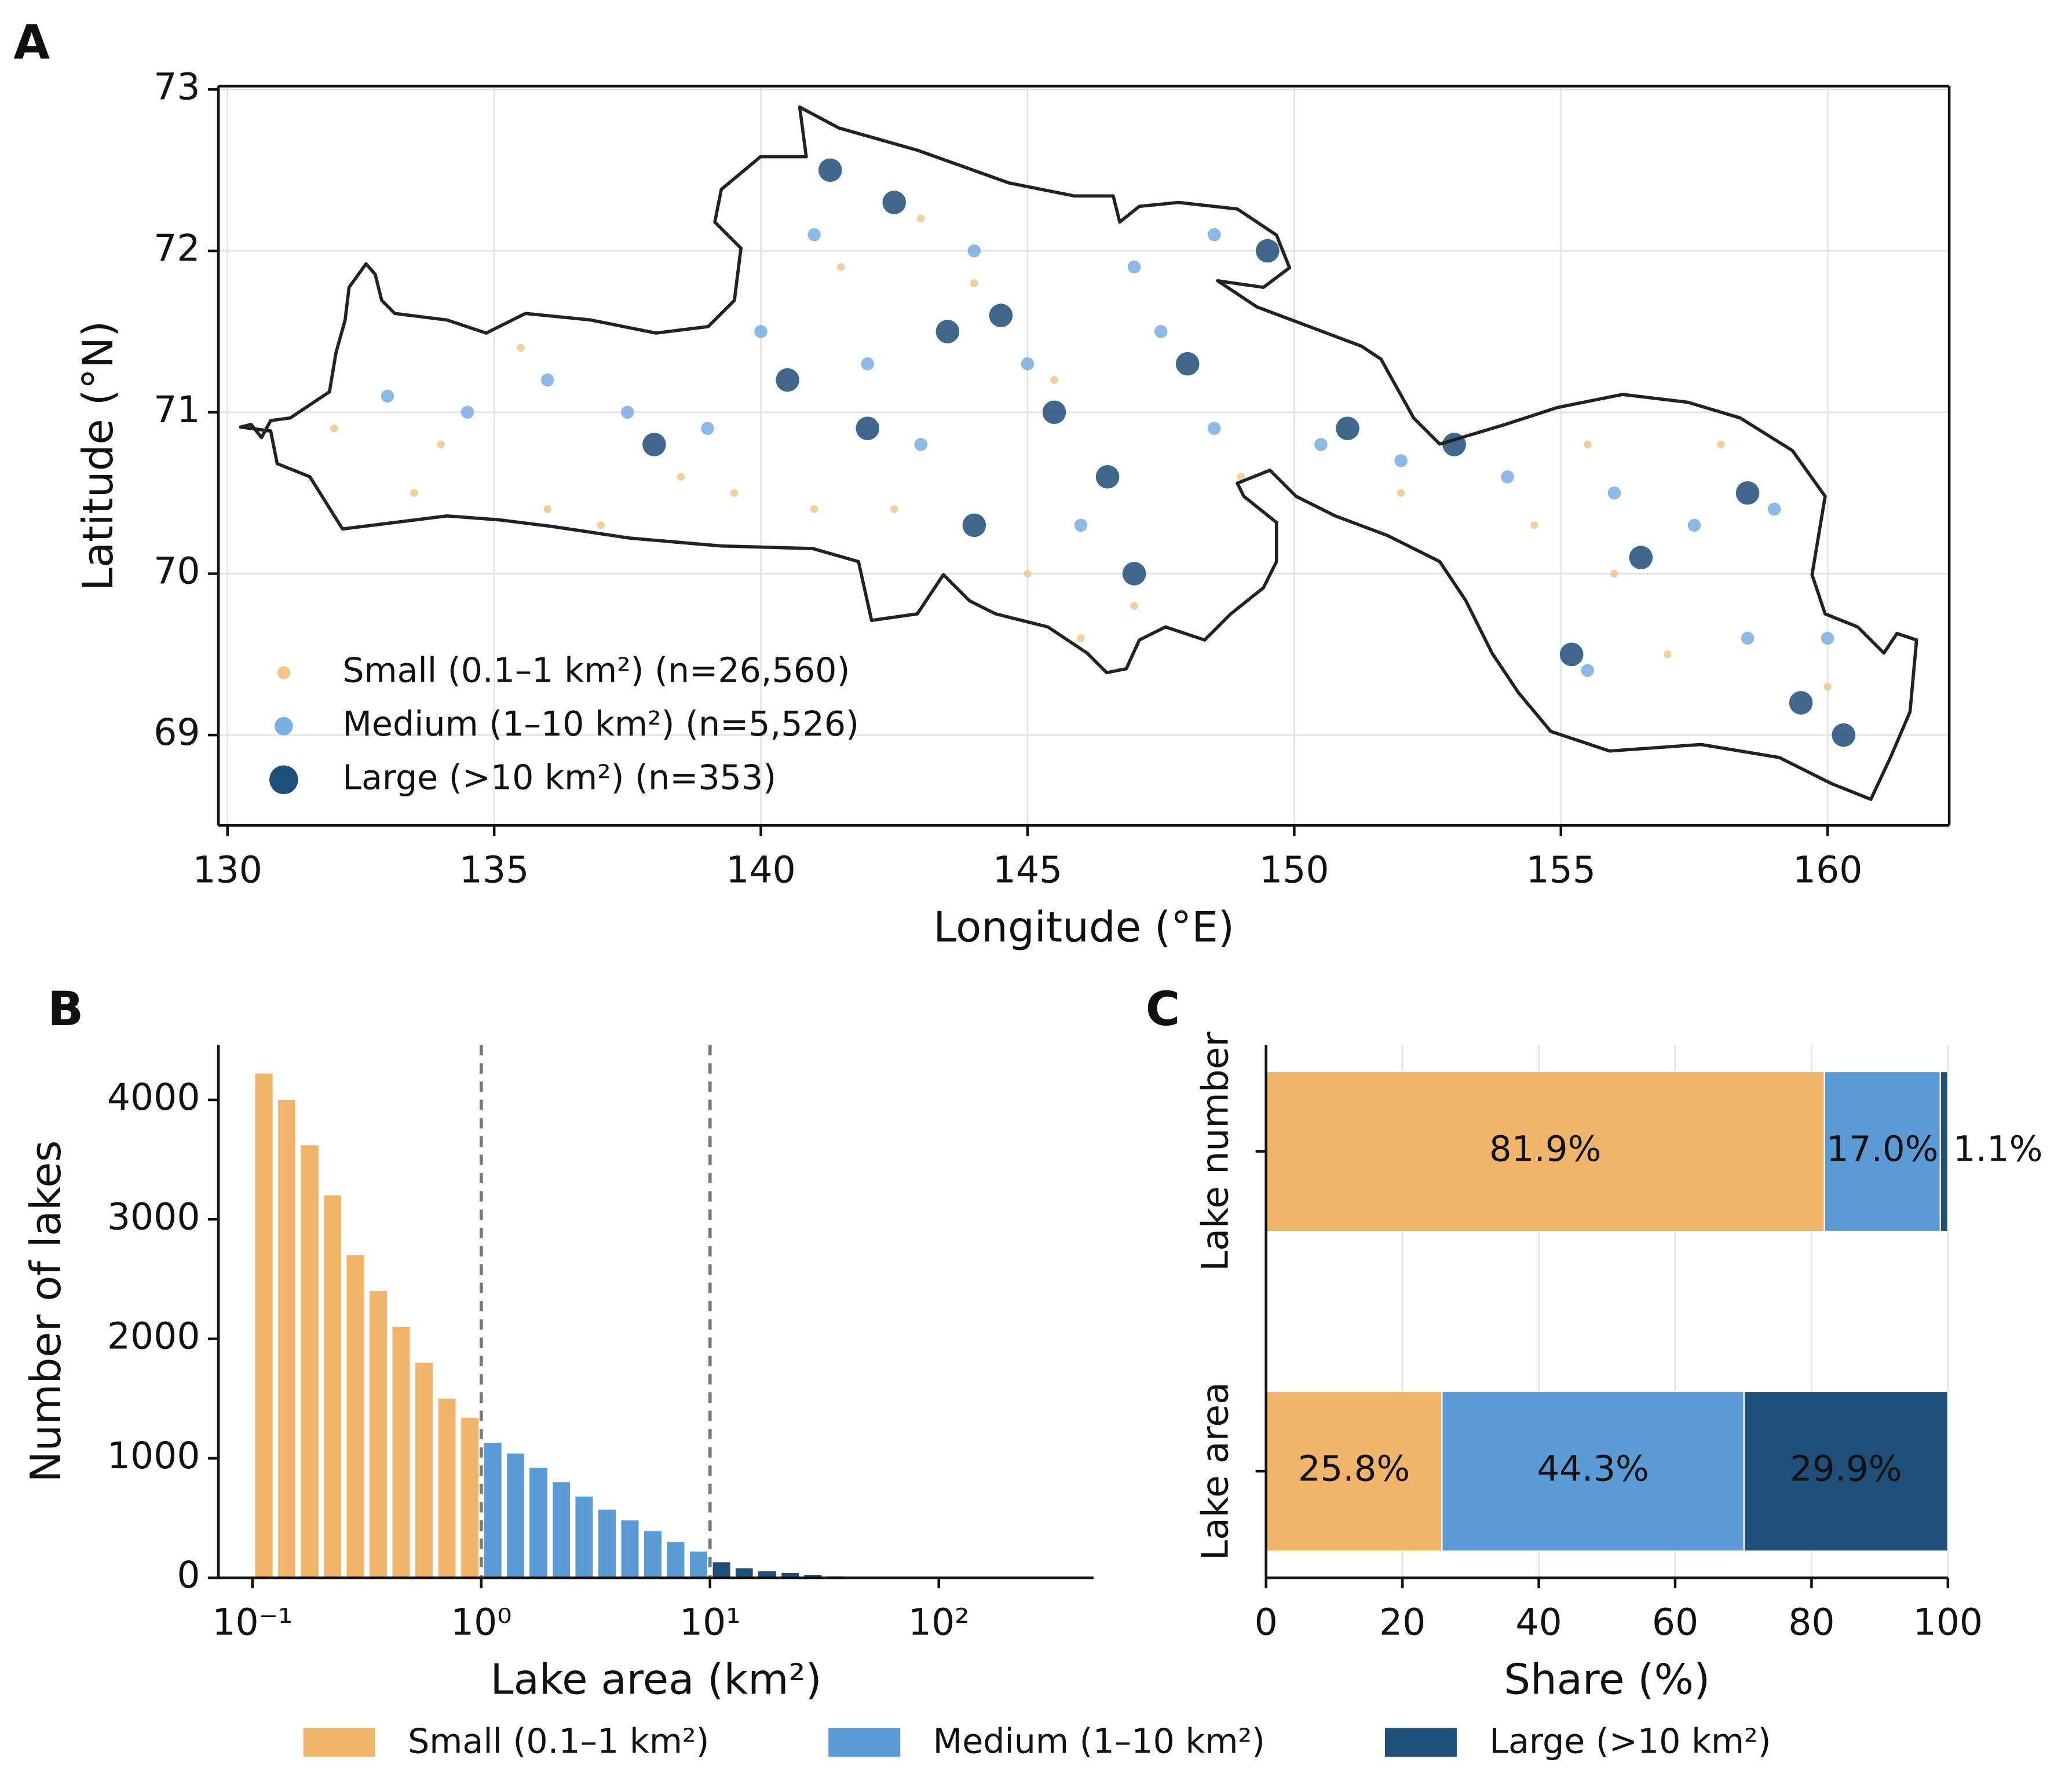 The width and height of the screenshot is (2054, 1792). What do you see at coordinates (1539, 1622) in the screenshot?
I see `x-tick-label: 40` at bounding box center [1539, 1622].